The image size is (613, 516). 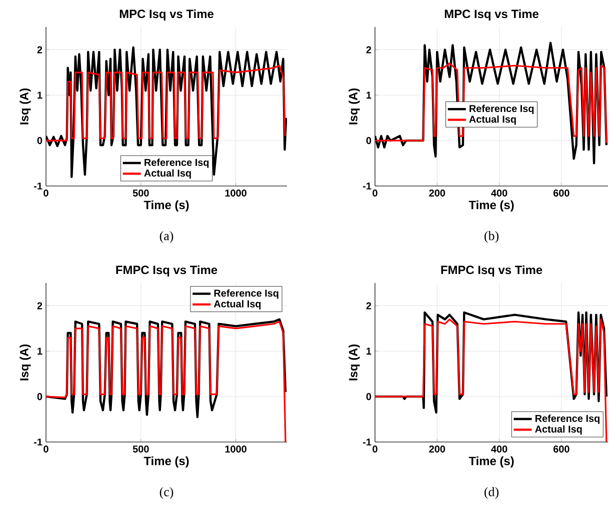 I want to click on text: (b), so click(x=491, y=237).